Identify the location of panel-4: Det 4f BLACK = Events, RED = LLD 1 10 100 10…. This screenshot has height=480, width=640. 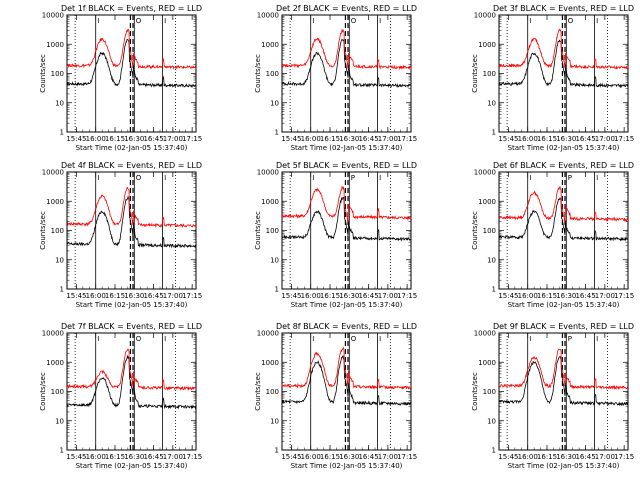
(120, 235).